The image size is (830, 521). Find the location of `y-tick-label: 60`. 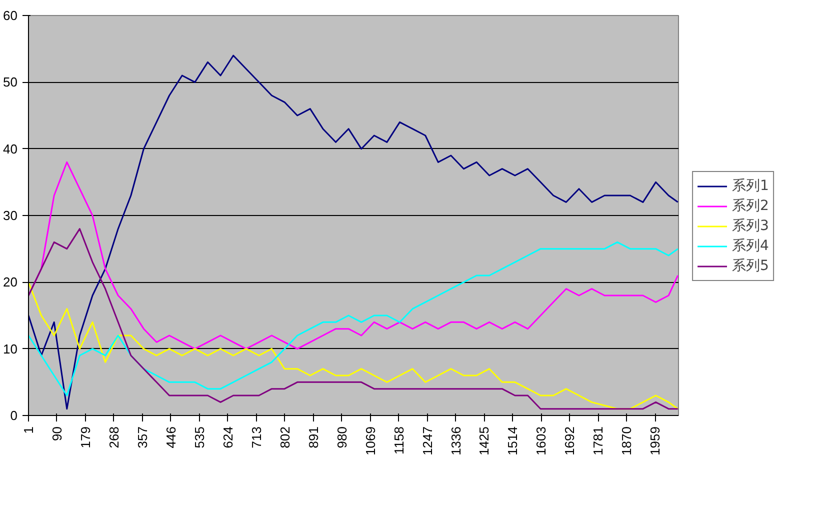

y-tick-label: 60 is located at coordinates (10, 15).